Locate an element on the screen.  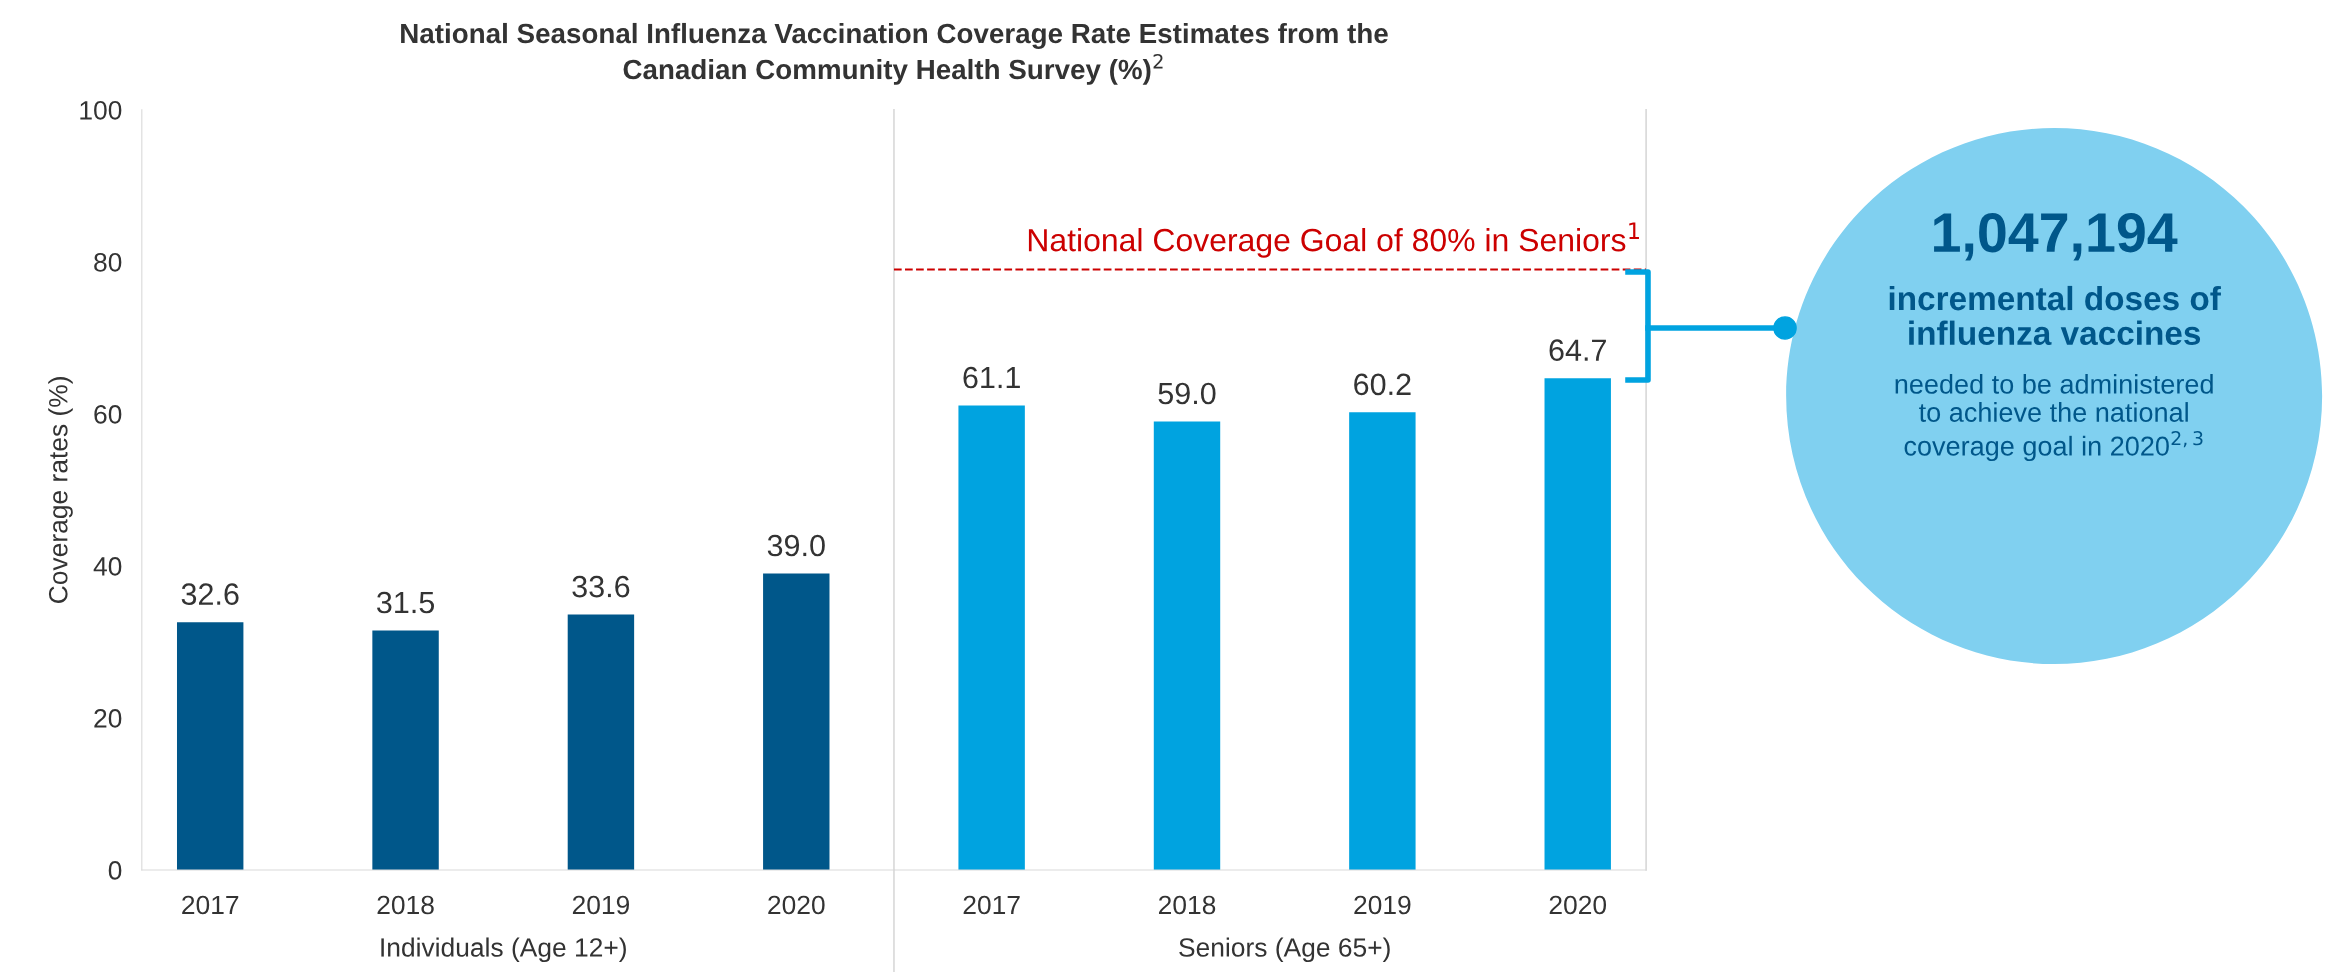
y-tick-label: 80 is located at coordinates (108, 262).